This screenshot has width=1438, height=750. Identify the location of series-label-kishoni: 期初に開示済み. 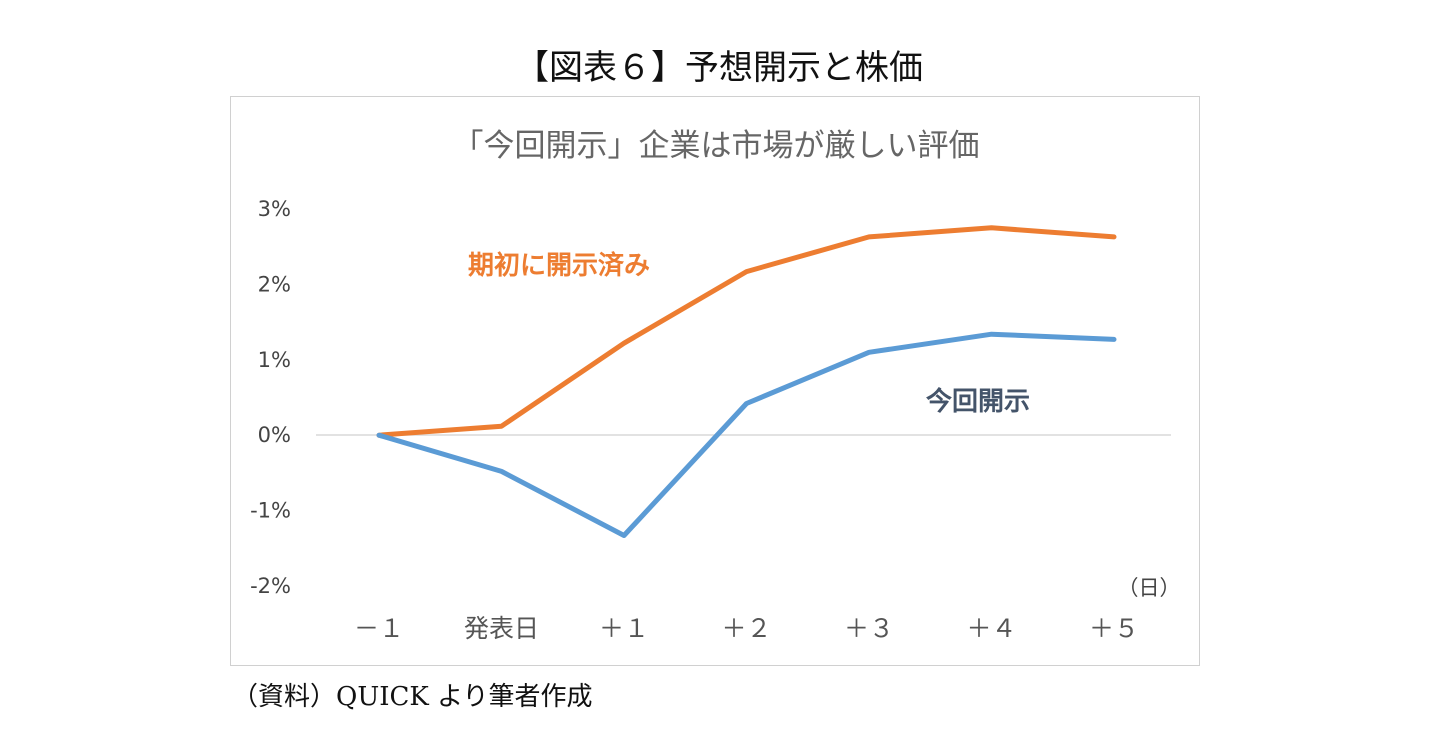
(559, 265).